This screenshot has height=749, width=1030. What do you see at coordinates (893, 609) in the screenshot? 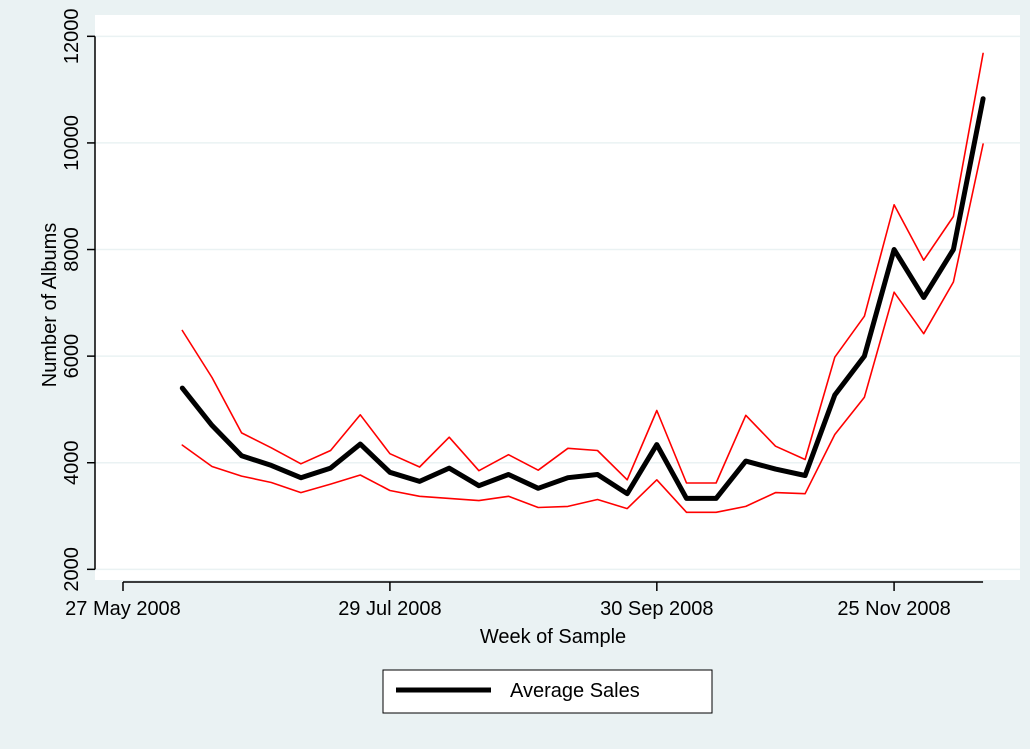
I see `x-tick-label-3: 25 Nov 2008` at bounding box center [893, 609].